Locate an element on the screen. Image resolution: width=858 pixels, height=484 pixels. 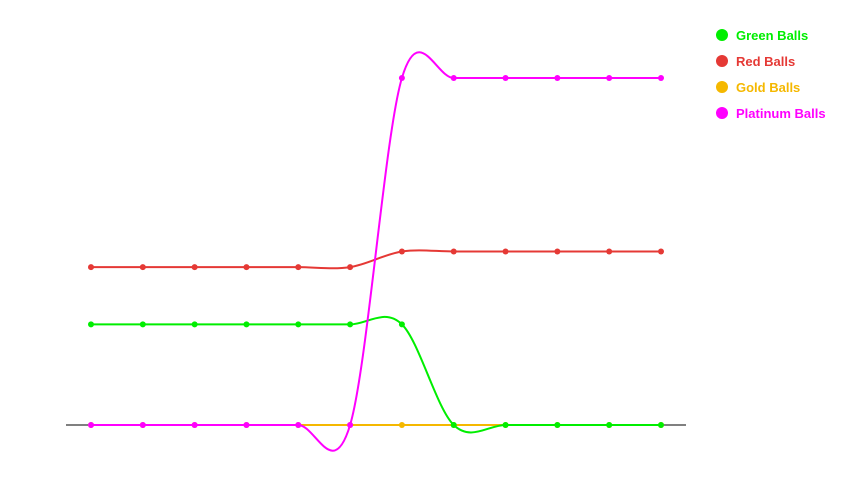
legend-item-gold-balls: Gold Balls is located at coordinates (771, 87).